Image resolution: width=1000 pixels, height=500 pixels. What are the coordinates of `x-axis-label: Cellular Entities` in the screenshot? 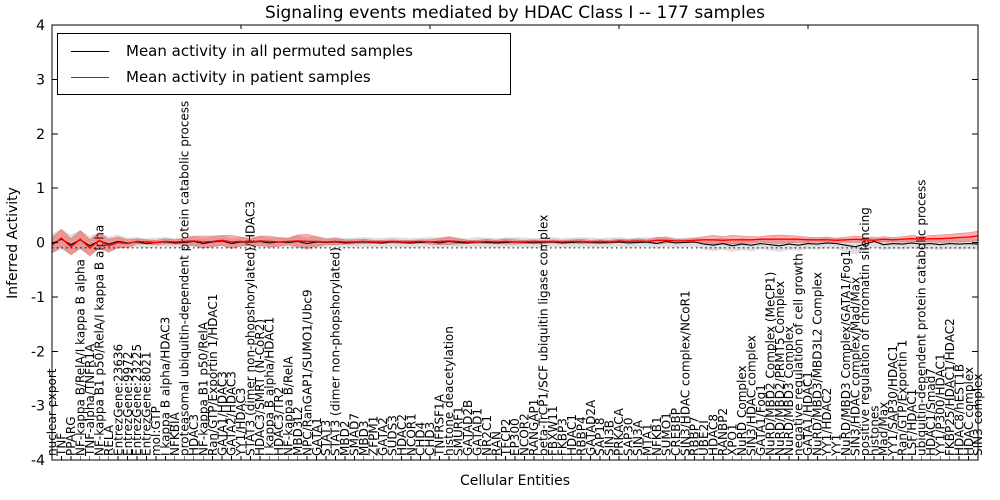 It's located at (515, 481).